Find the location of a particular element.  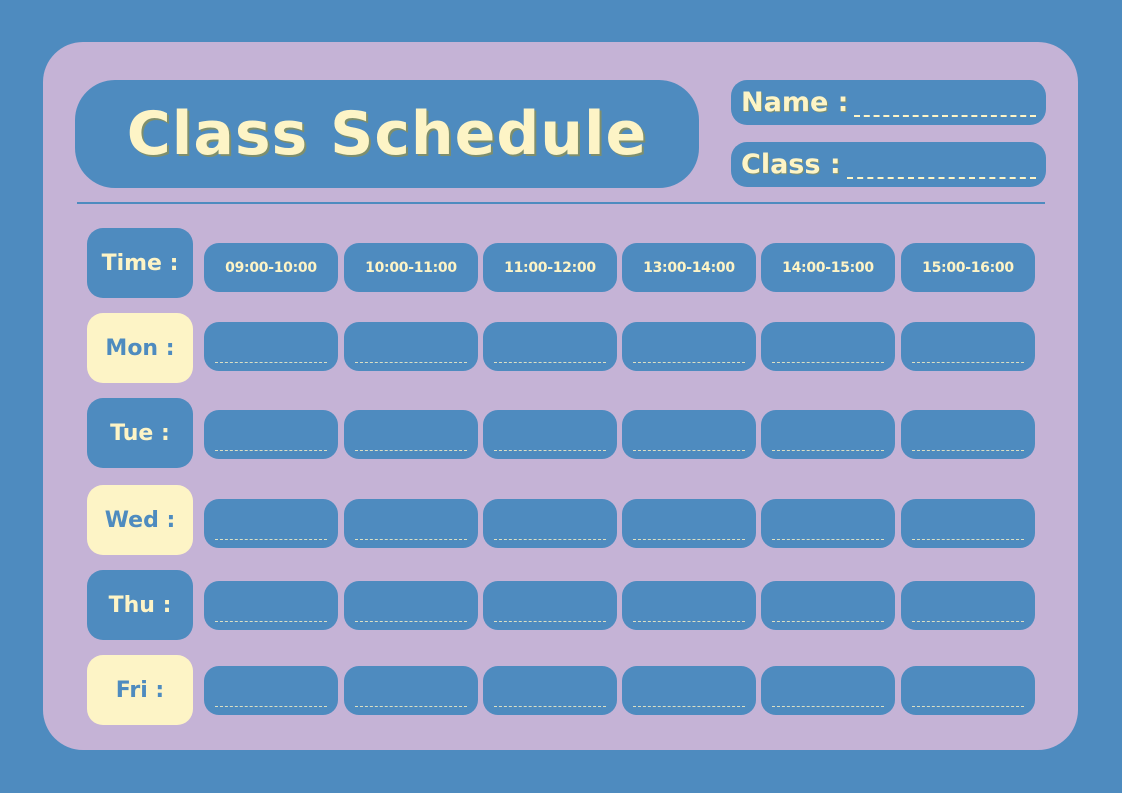

time-slot: 13:00-14:00 is located at coordinates (689, 267).